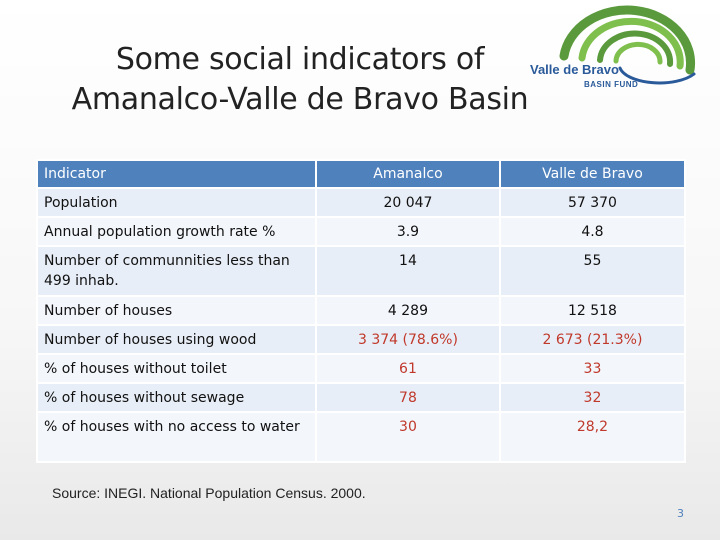  I want to click on row-indicator: % of houses without sewage, so click(176, 397).